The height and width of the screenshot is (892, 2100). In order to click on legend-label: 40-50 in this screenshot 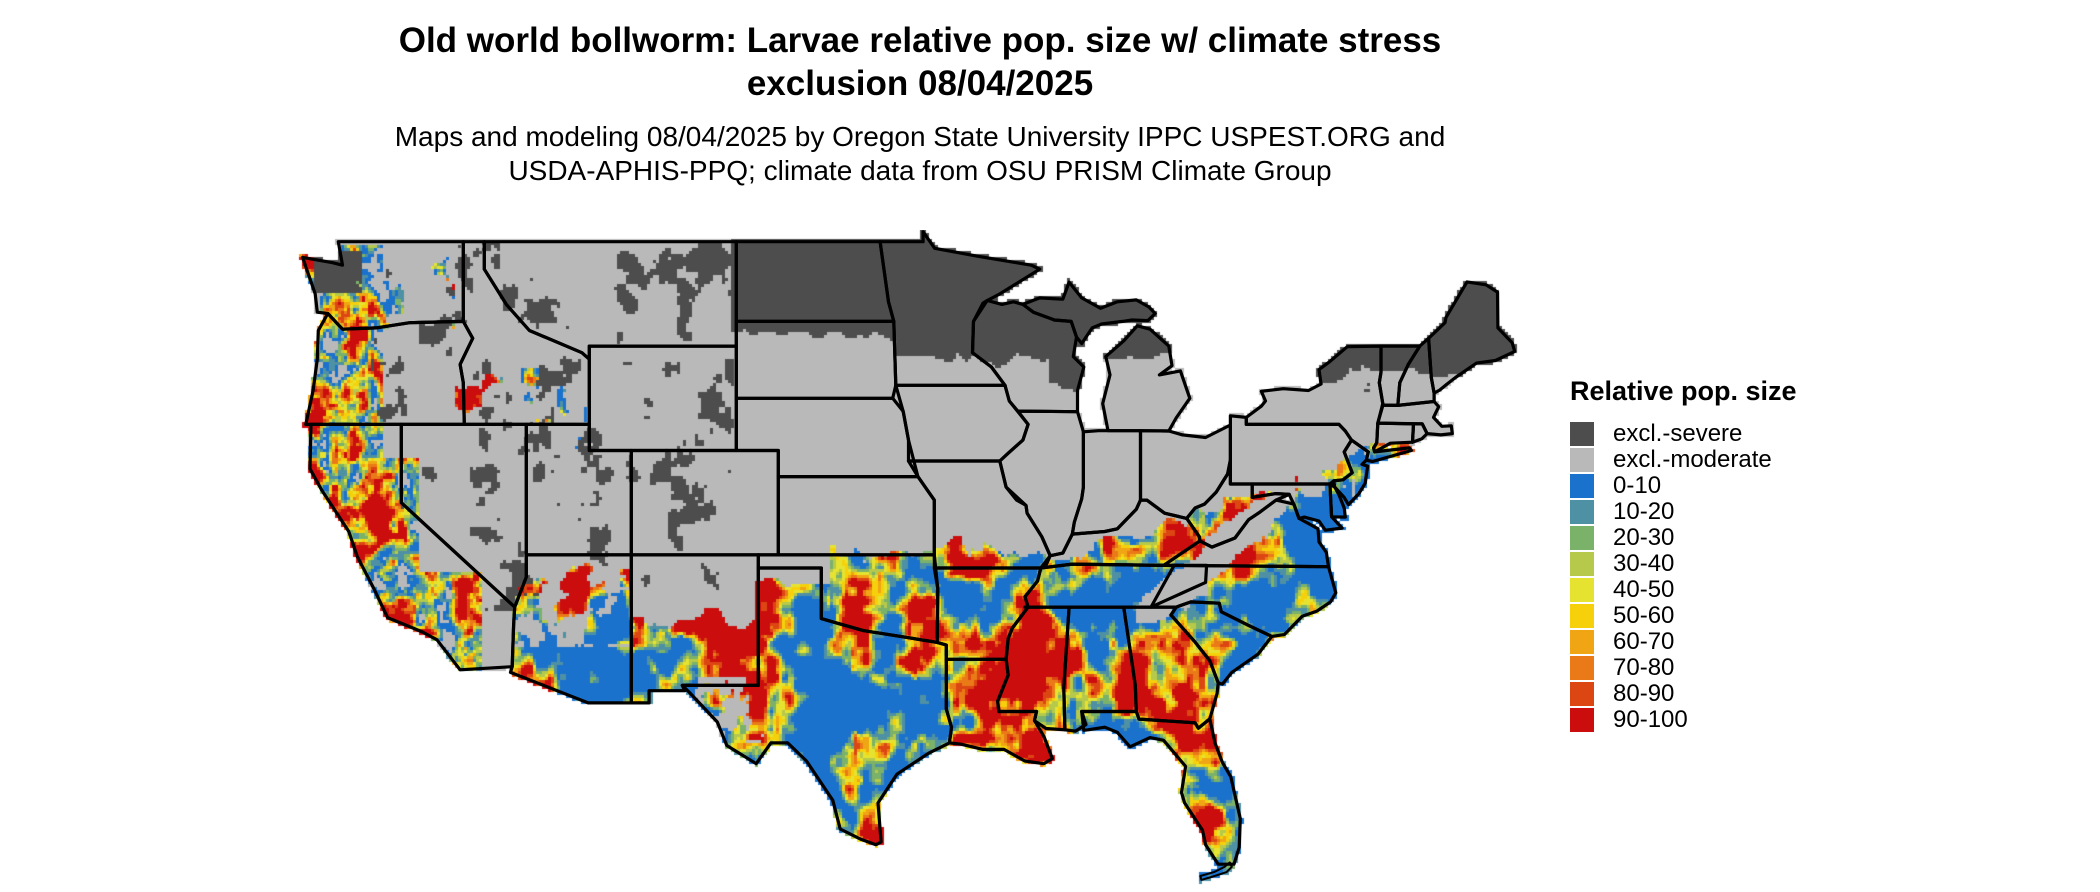, I will do `click(1644, 589)`.